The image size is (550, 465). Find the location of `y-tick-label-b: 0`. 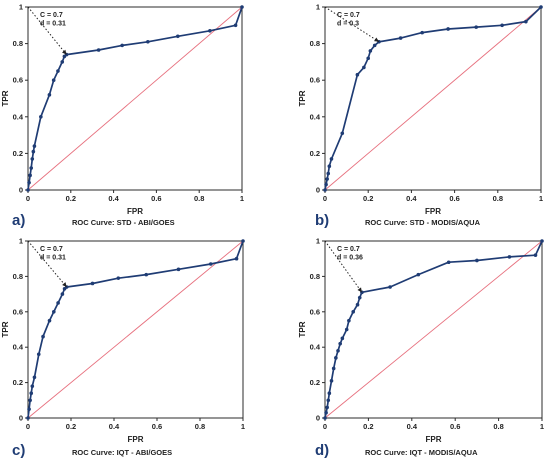

y-tick-label-b: 0 is located at coordinates (318, 190).